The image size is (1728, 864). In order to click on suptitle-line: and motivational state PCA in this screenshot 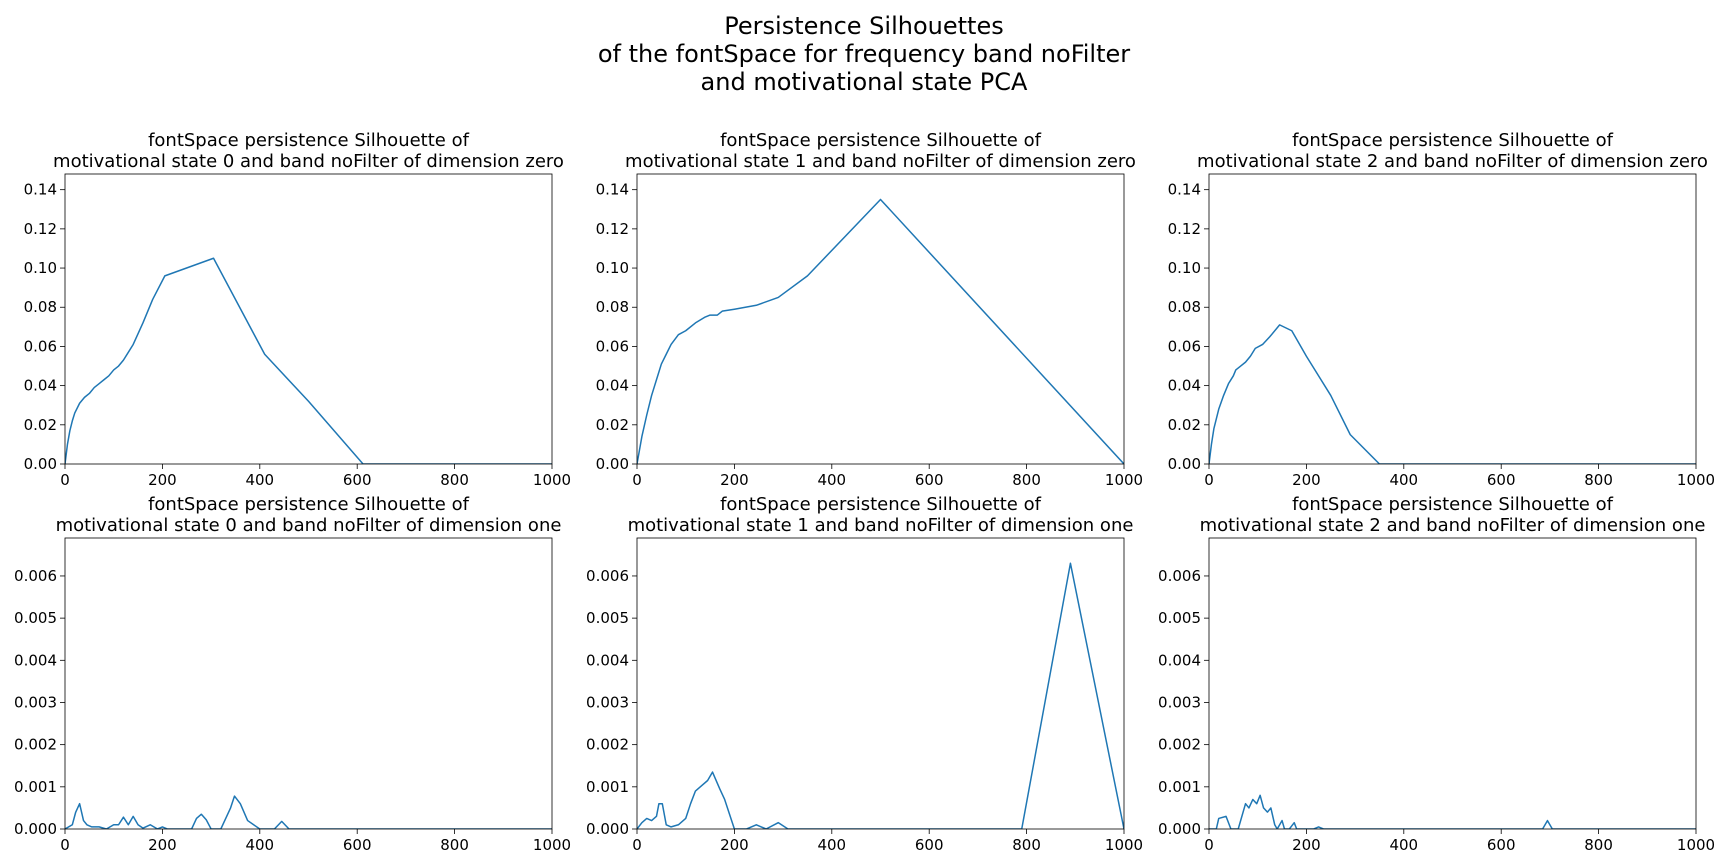, I will do `click(864, 82)`.